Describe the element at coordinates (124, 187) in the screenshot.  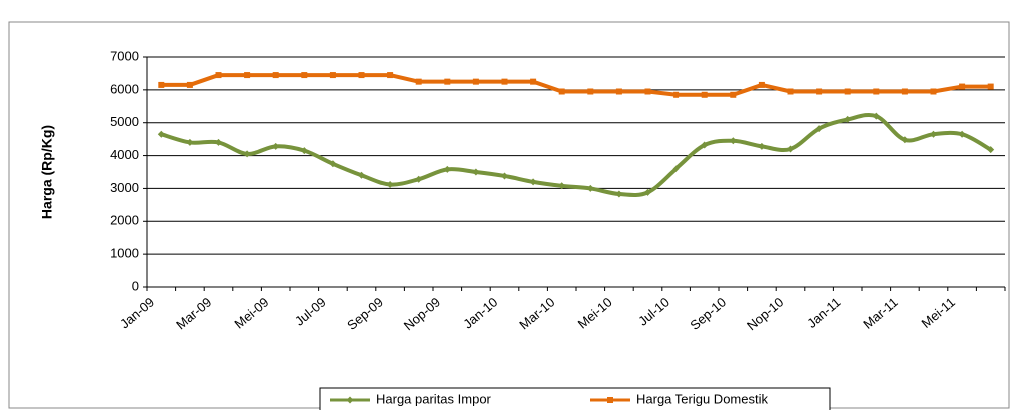
I see `y-tick-label: 3000` at that location.